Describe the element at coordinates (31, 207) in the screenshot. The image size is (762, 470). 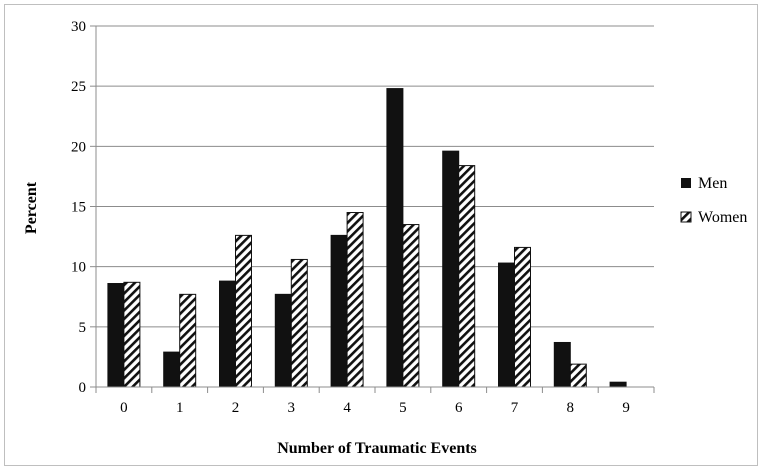
I see `y-axis-title: Percent` at that location.